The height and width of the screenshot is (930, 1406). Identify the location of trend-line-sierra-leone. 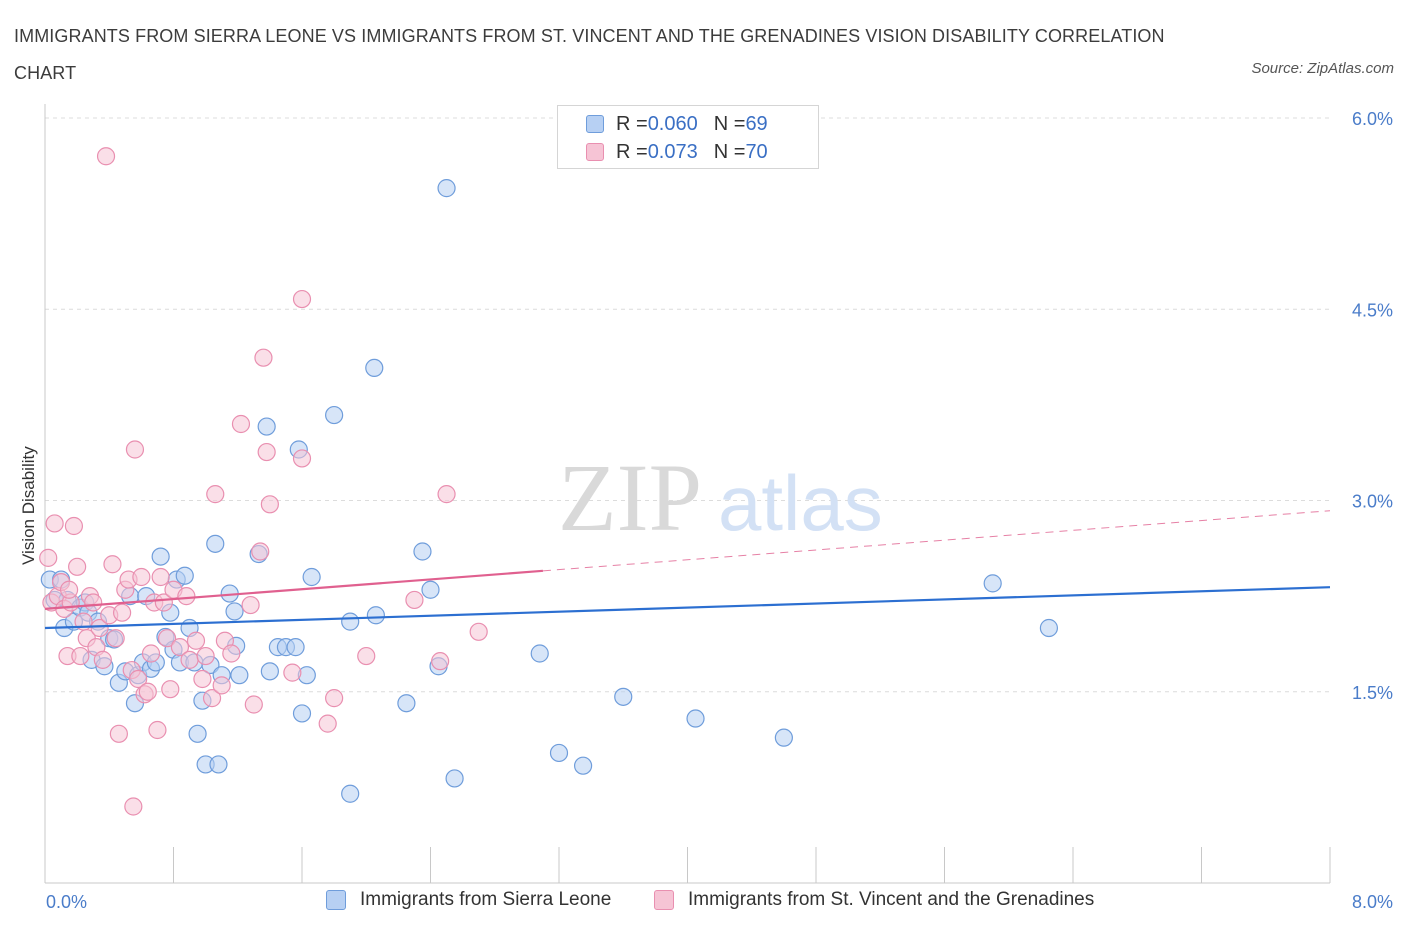
(687, 608).